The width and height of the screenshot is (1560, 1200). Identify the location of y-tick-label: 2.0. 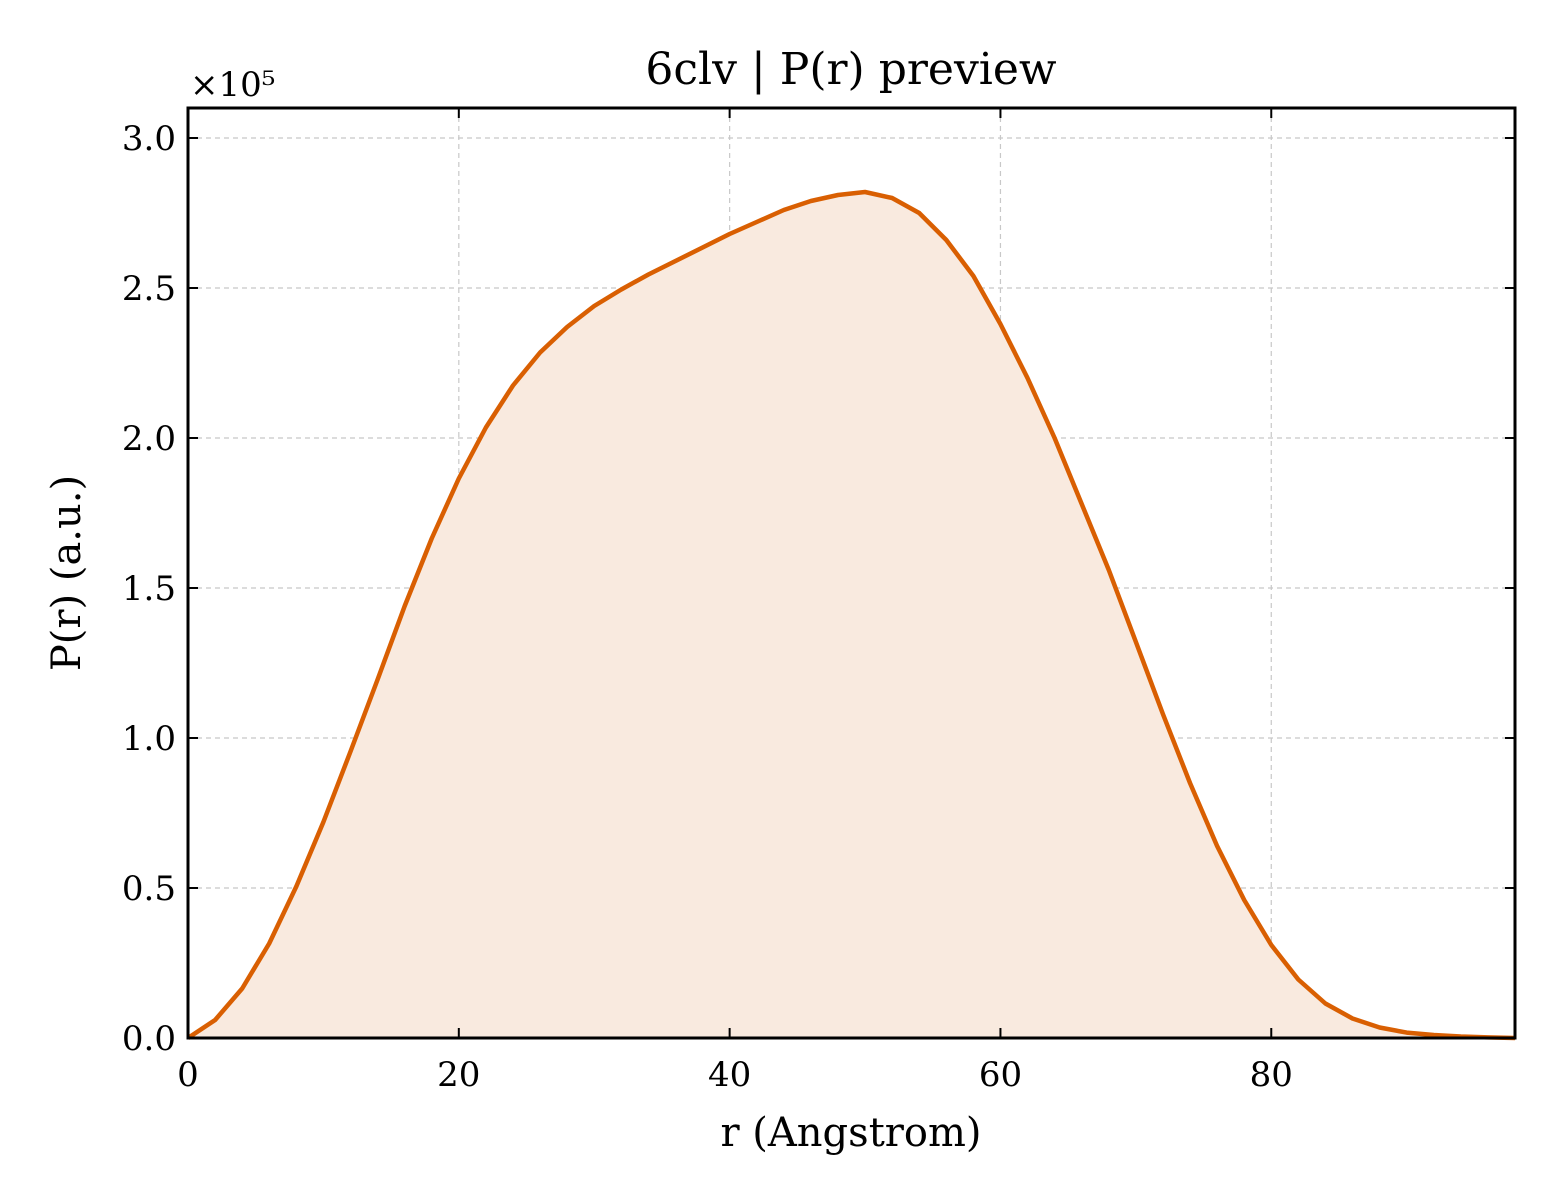
(149, 439).